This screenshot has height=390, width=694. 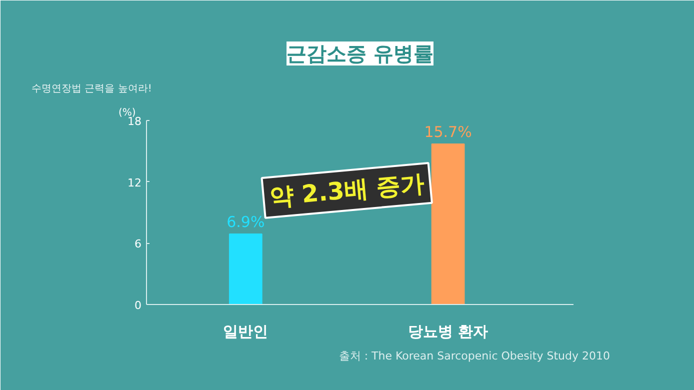 What do you see at coordinates (138, 244) in the screenshot?
I see `y-tick-label: 6` at bounding box center [138, 244].